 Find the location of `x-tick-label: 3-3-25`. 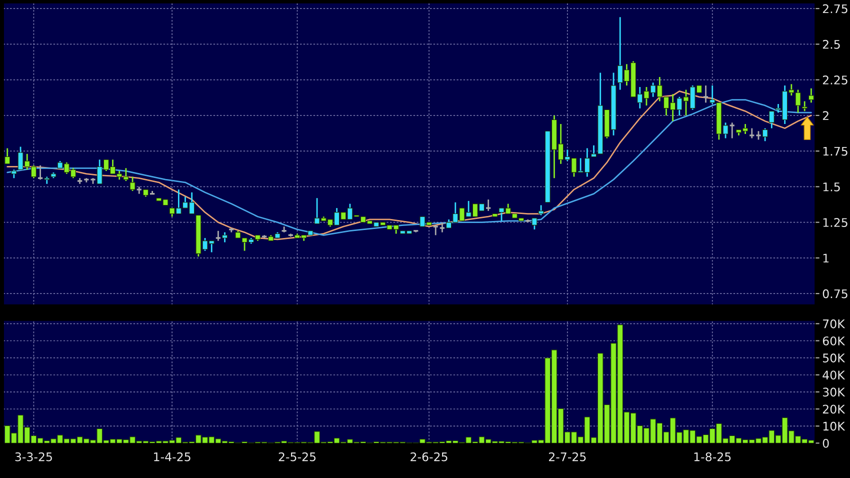

x-tick-label: 3-3-25 is located at coordinates (33, 457).